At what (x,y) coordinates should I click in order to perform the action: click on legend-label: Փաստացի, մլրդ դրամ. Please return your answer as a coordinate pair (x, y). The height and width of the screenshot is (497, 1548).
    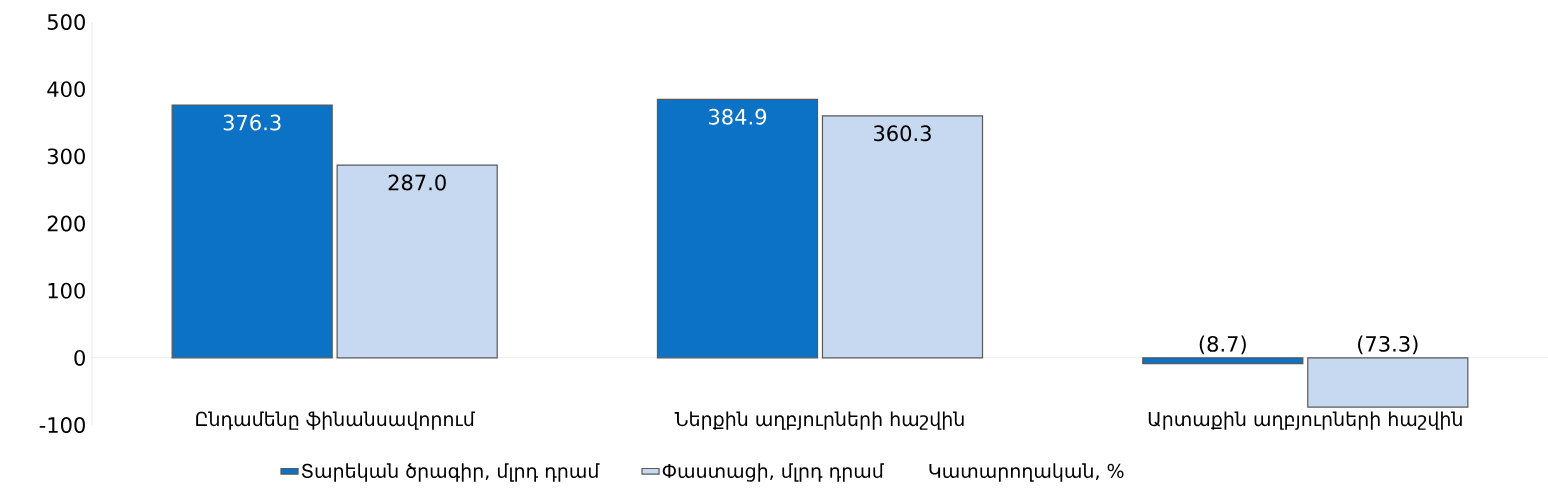
    Looking at the image, I should click on (773, 472).